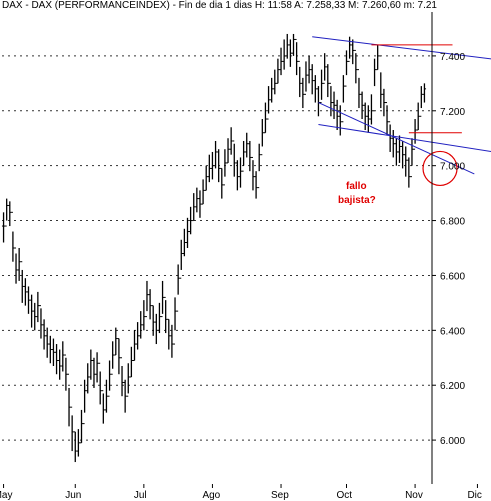 The height and width of the screenshot is (501, 491). Describe the element at coordinates (356, 186) in the screenshot. I see `annotation-fallo: fallo` at that location.